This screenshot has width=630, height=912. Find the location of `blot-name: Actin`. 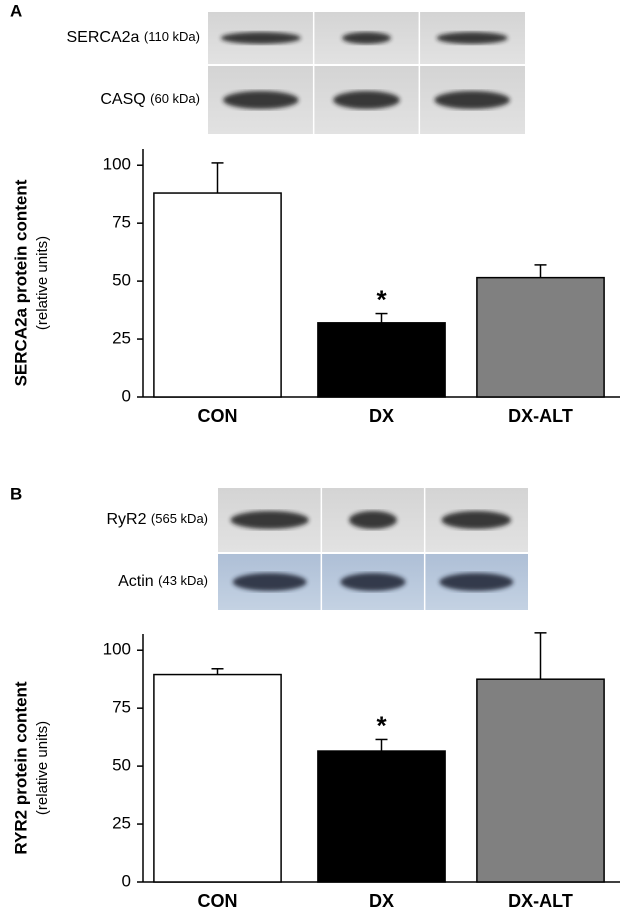

blot-name: Actin is located at coordinates (136, 581).